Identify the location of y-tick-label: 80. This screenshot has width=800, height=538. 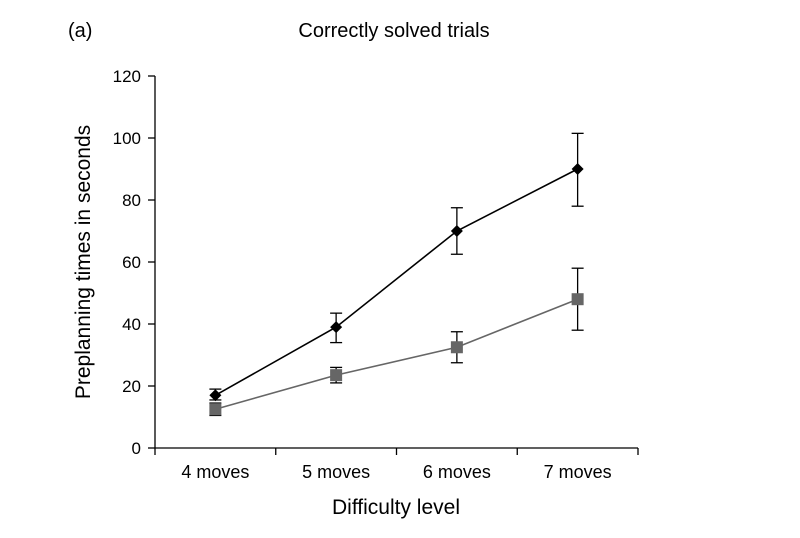
(131, 200).